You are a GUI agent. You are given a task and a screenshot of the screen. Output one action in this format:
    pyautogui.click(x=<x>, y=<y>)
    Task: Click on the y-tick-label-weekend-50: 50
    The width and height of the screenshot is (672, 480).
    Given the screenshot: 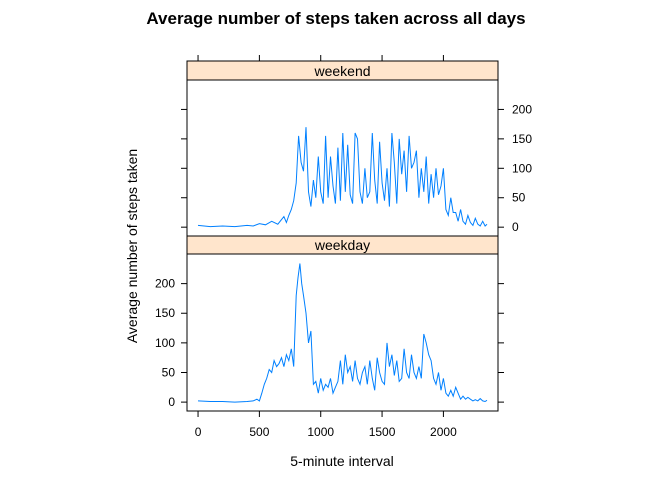 What is the action you would take?
    pyautogui.click(x=519, y=198)
    